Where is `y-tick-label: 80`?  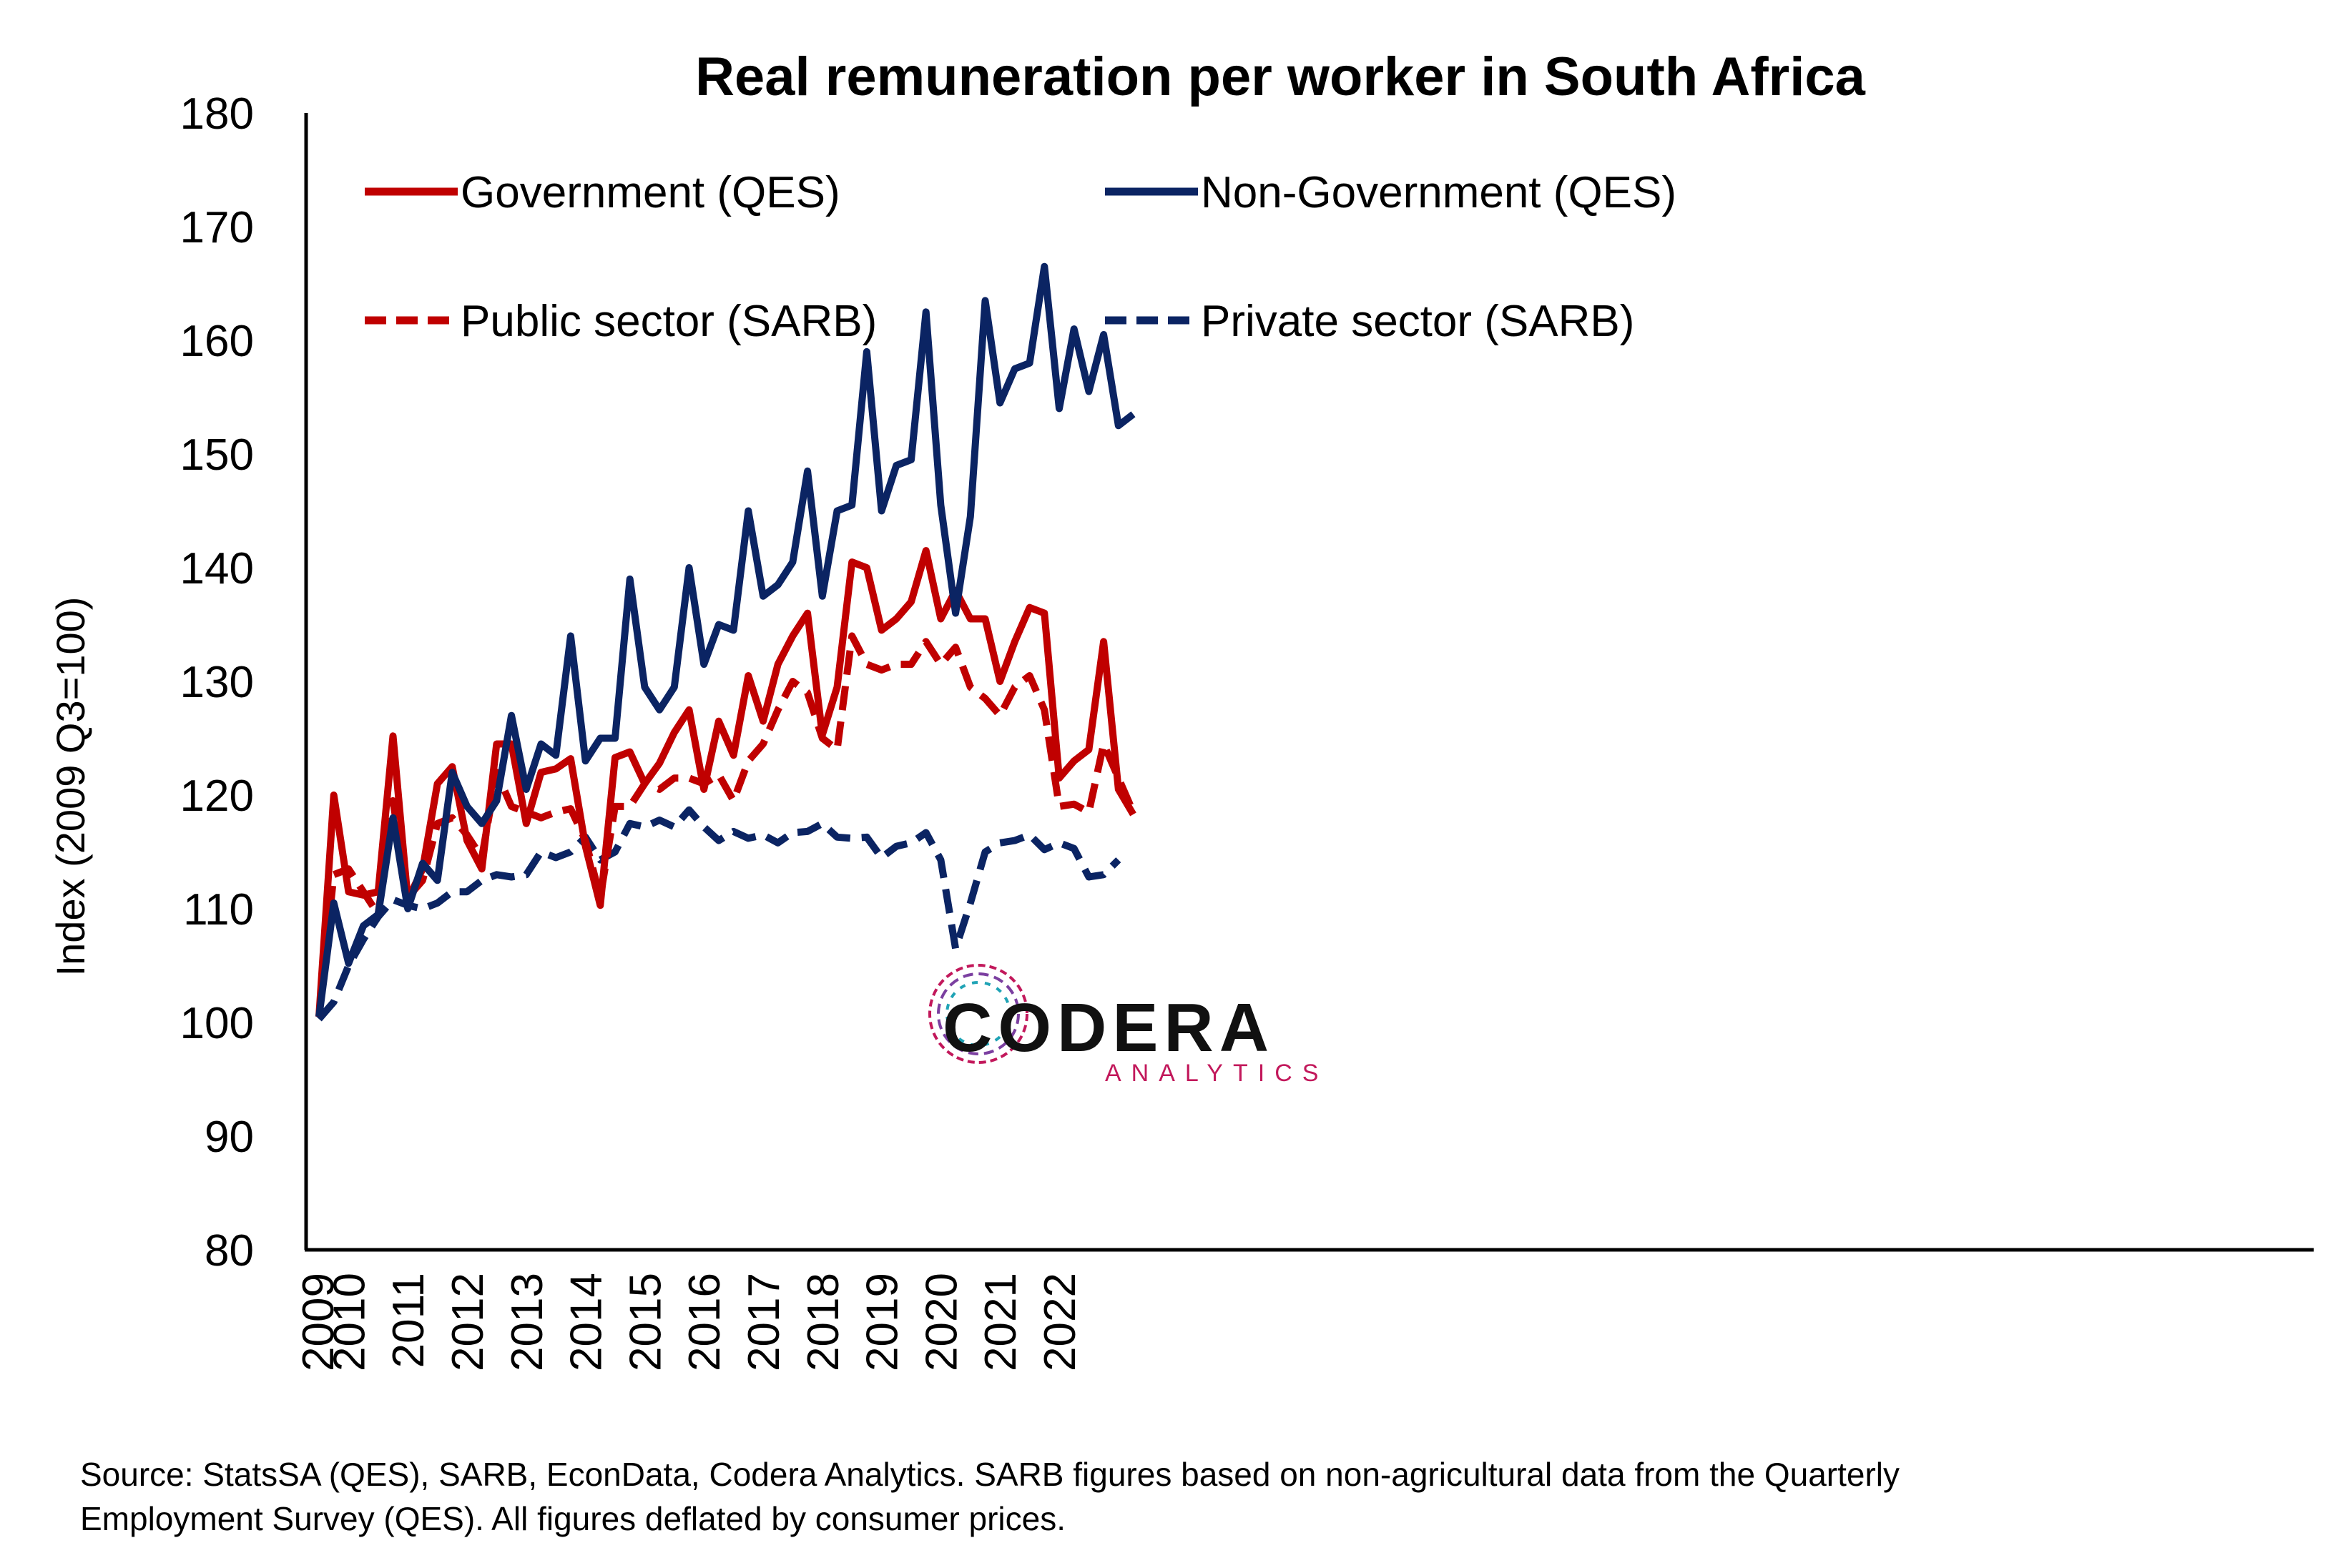
y-tick-label: 80 is located at coordinates (229, 1251).